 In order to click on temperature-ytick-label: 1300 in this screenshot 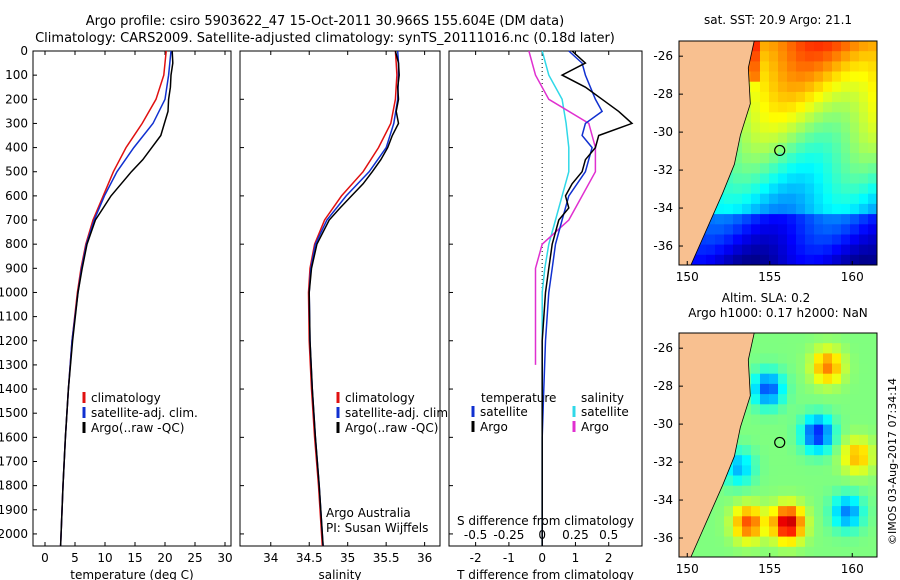, I will do `click(14, 365)`.